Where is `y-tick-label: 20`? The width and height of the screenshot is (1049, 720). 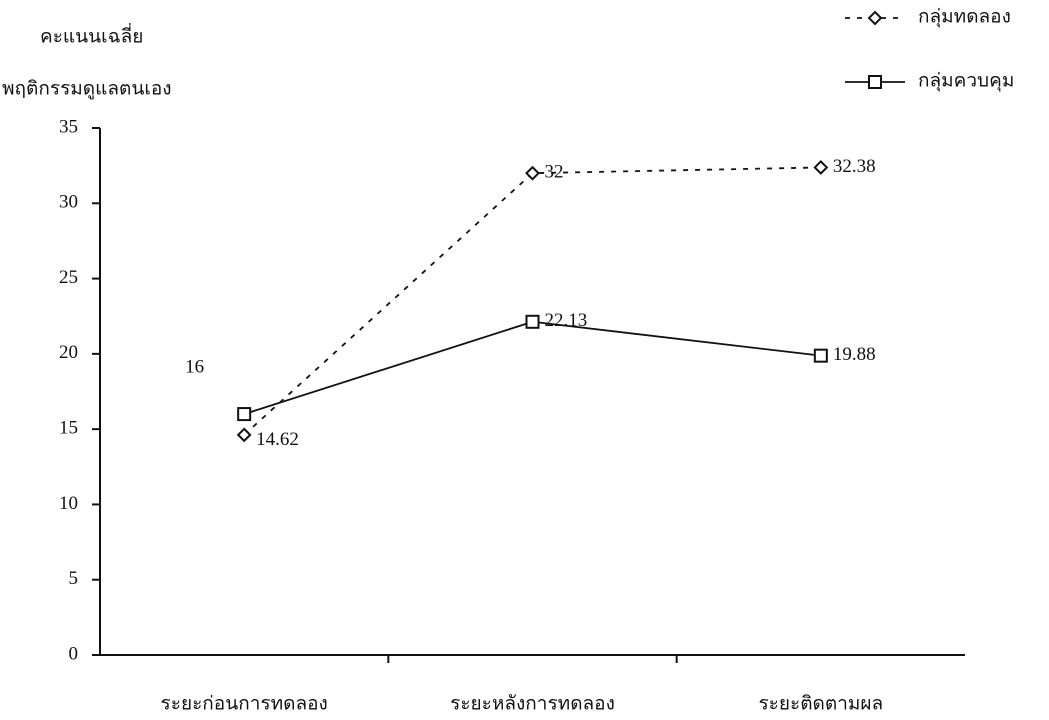
y-tick-label: 20 is located at coordinates (68, 352).